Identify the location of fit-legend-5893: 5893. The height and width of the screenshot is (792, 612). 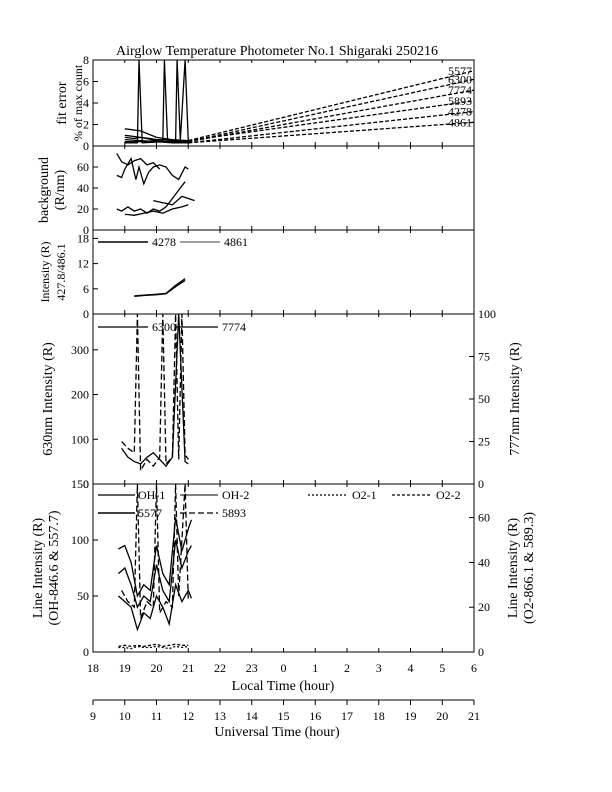
(460, 101).